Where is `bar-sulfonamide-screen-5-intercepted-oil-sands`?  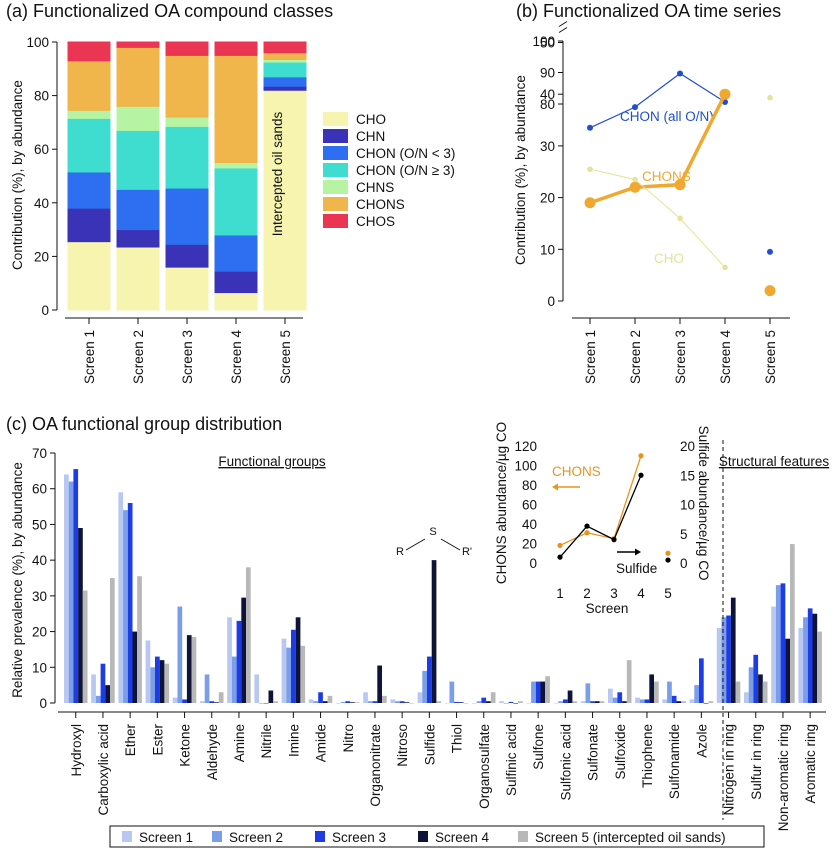 bar-sulfonamide-screen-5-intercepted-oil-sands is located at coordinates (683, 702).